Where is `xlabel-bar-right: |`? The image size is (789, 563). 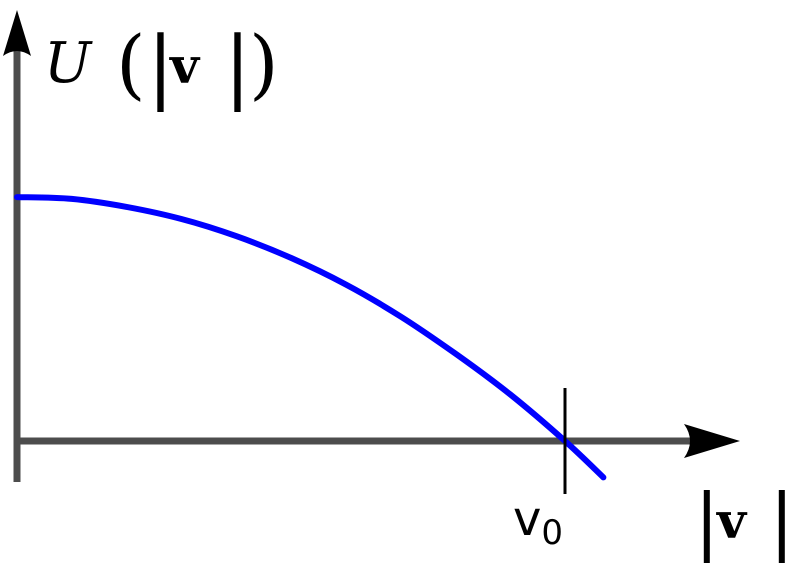
xlabel-bar-right: | is located at coordinates (779, 520).